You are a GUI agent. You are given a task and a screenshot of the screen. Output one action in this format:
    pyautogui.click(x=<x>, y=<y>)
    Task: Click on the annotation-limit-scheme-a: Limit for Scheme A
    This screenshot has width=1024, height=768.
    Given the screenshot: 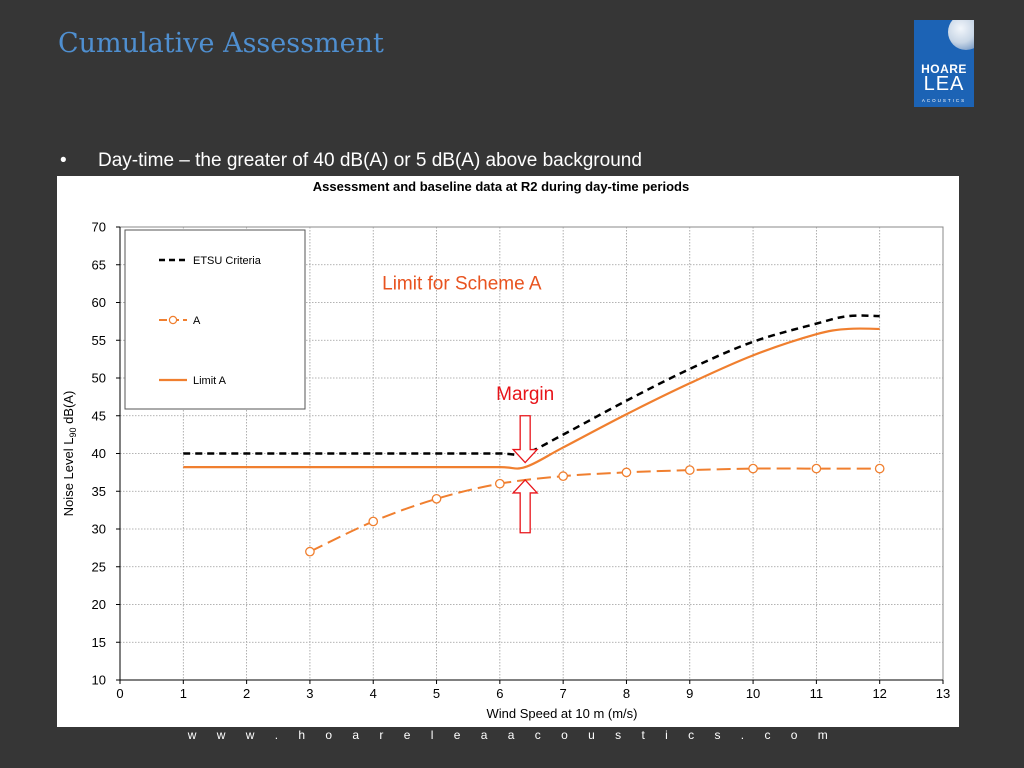 What is the action you would take?
    pyautogui.click(x=462, y=284)
    